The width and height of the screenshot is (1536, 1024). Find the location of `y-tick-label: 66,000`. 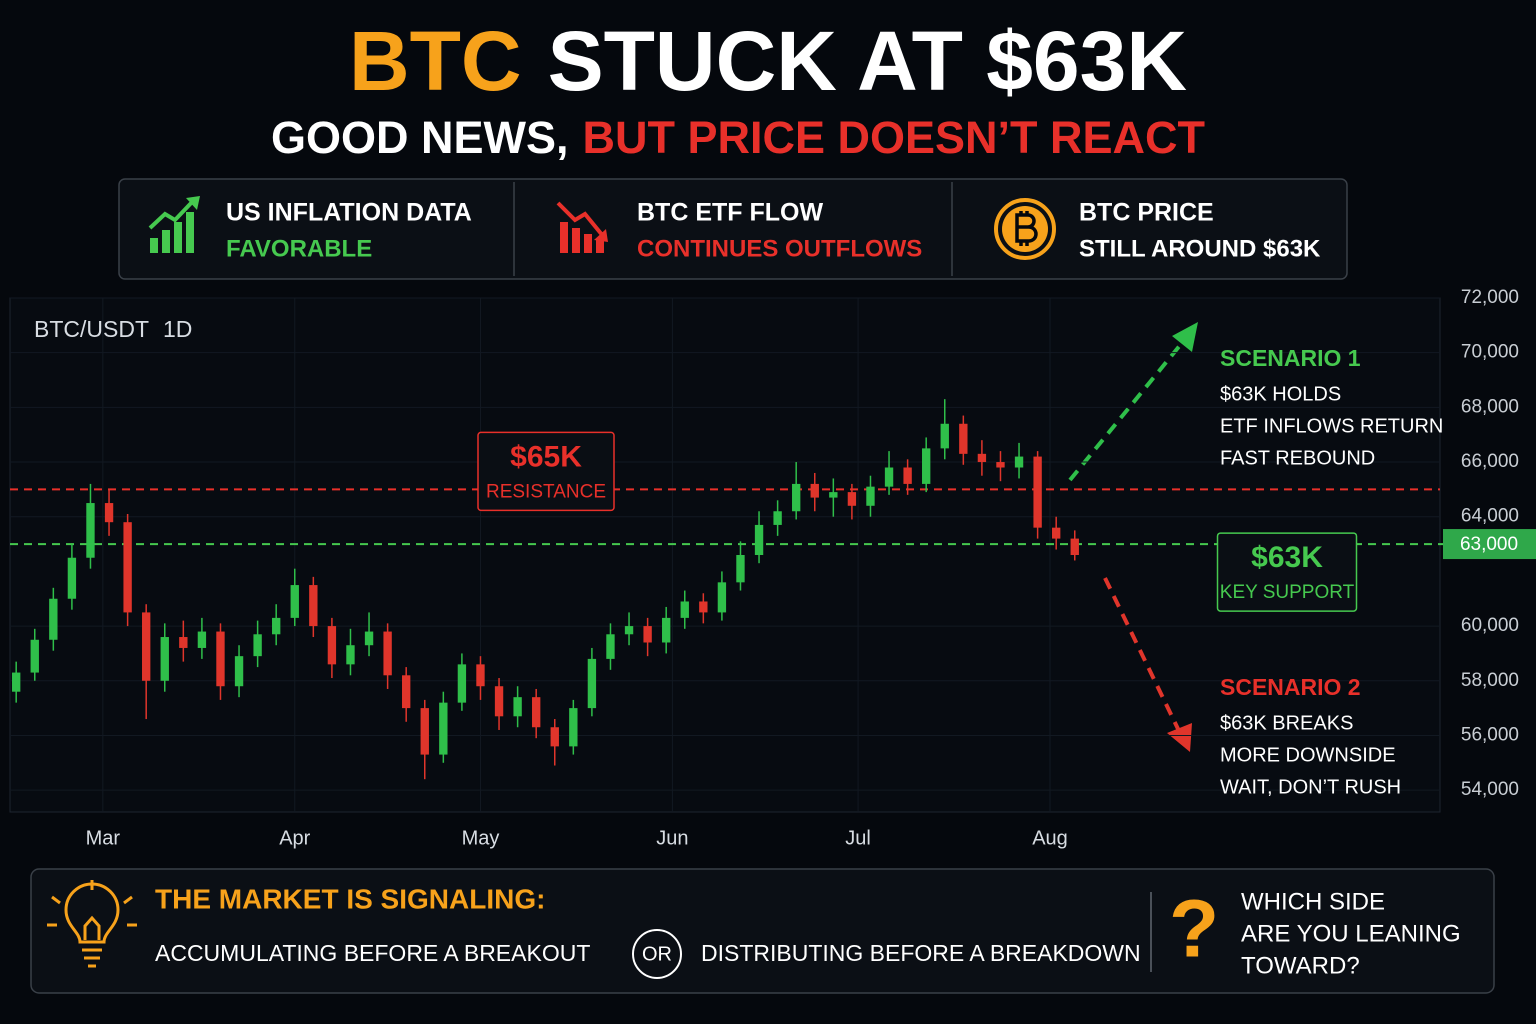

y-tick-label: 66,000 is located at coordinates (1490, 461).